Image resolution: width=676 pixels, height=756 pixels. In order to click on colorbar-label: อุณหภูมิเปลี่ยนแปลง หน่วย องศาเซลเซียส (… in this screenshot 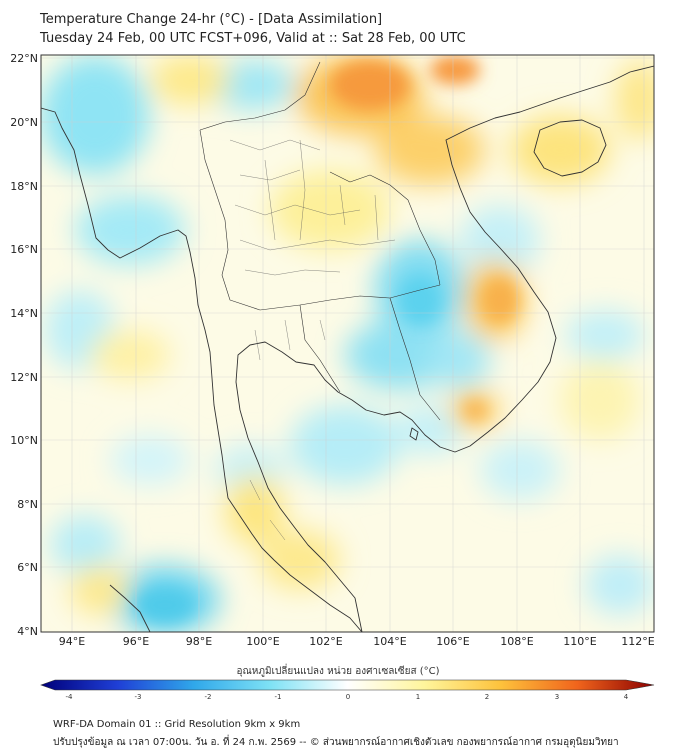, I will do `click(338, 671)`.